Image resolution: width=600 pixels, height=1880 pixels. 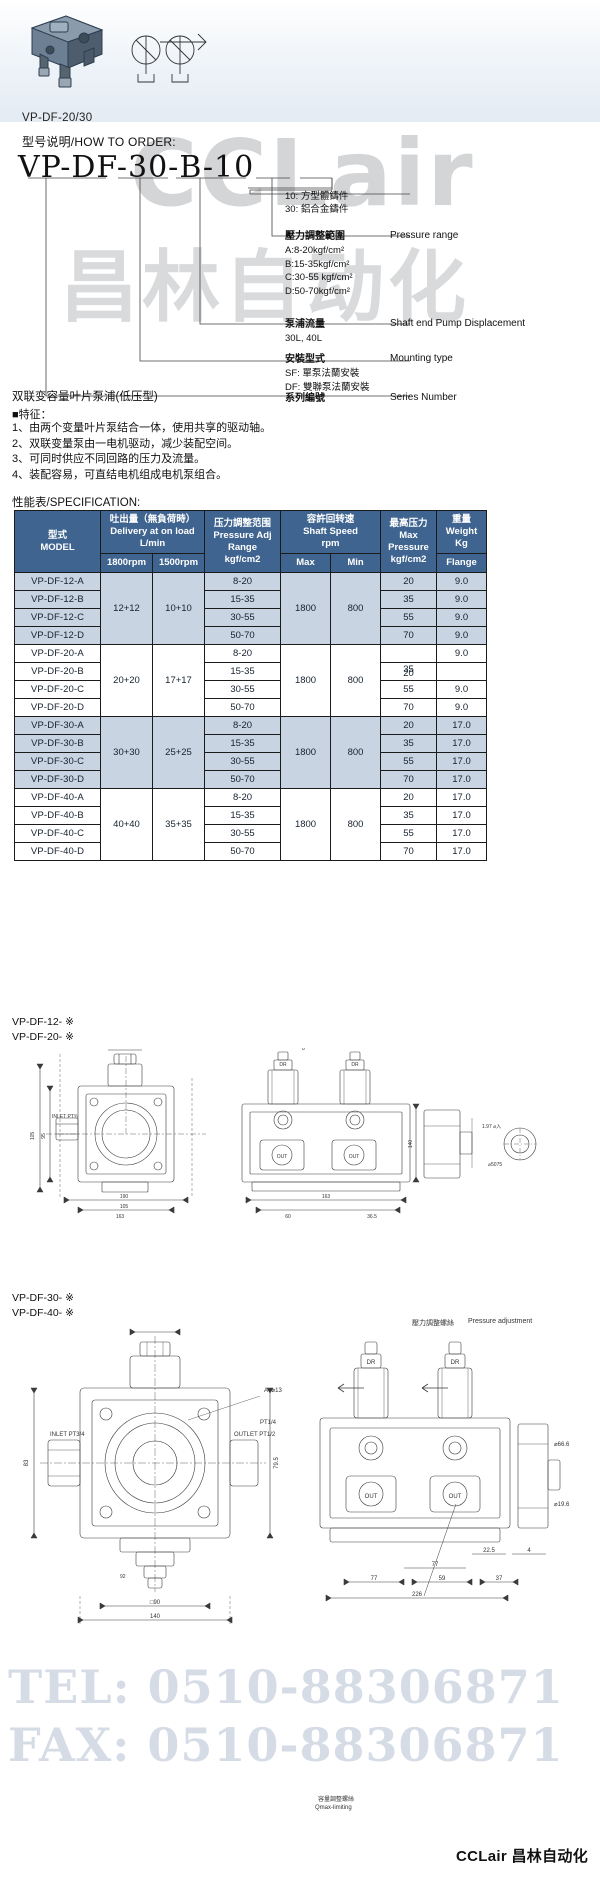 What do you see at coordinates (356, 563) in the screenshot?
I see `th-shaft-speed-min: Min` at bounding box center [356, 563].